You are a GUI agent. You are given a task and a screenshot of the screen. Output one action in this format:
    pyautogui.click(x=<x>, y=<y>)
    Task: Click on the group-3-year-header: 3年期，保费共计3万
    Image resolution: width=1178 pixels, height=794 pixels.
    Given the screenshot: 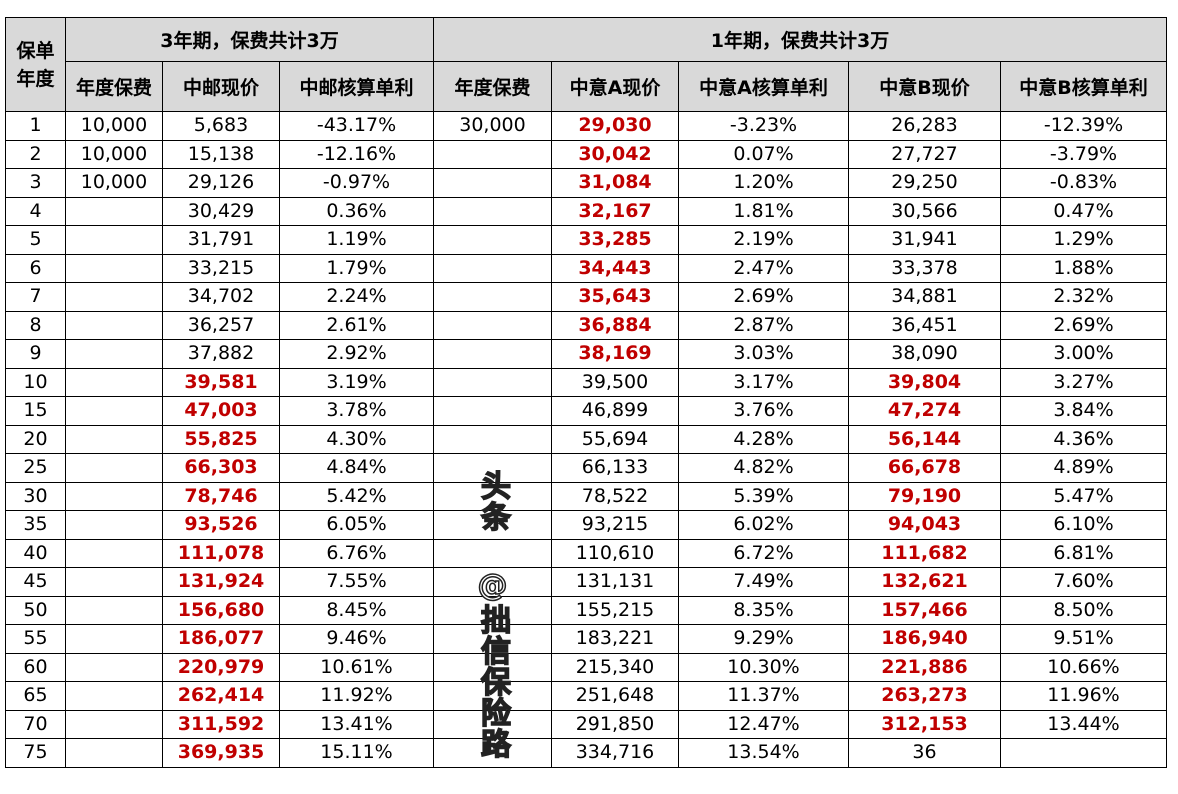 What is the action you would take?
    pyautogui.click(x=249, y=39)
    